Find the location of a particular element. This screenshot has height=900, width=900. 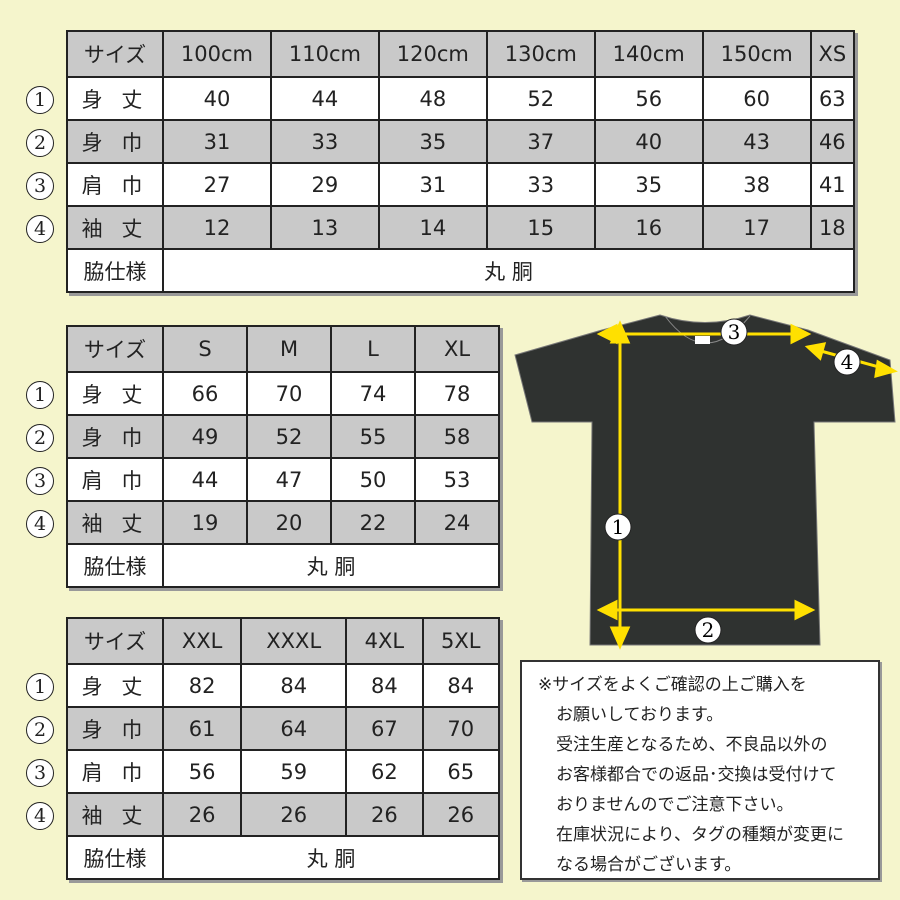

table-cell: 49 is located at coordinates (205, 436).